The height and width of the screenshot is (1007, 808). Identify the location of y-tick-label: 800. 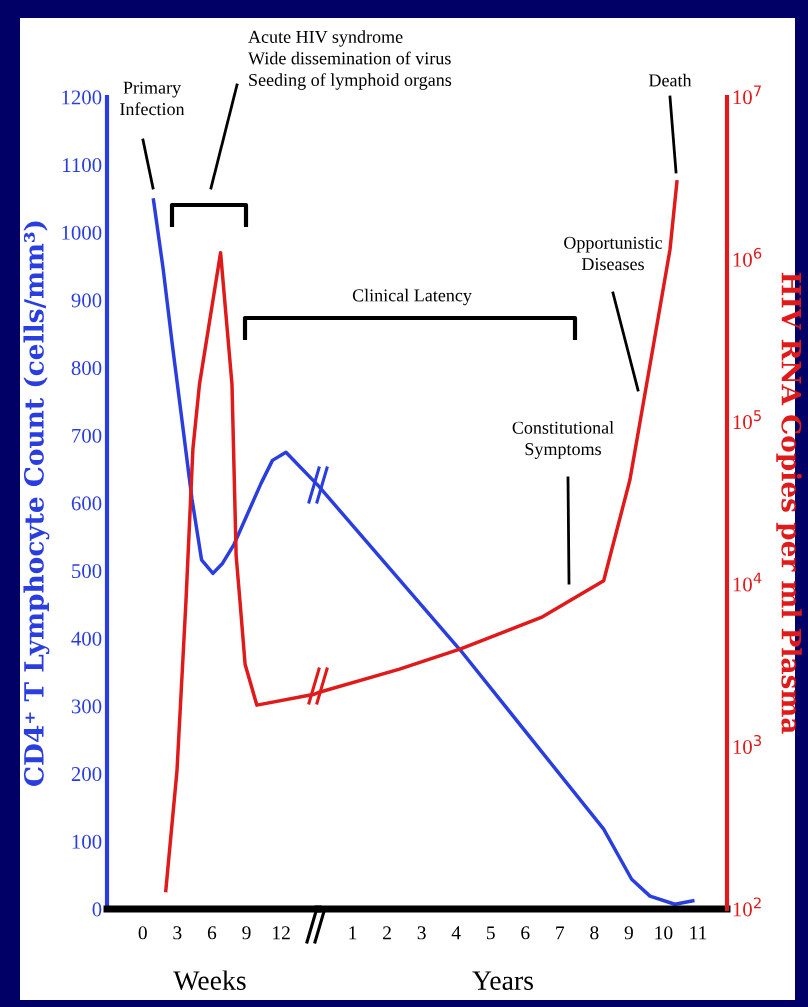
(86, 368).